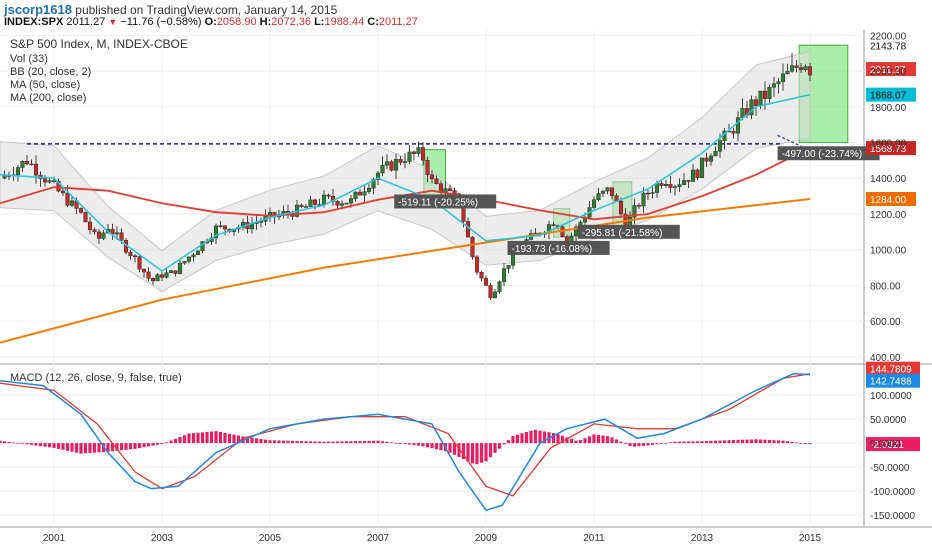  What do you see at coordinates (888, 144) in the screenshot?
I see `y-tick-label: 1600.00` at bounding box center [888, 144].